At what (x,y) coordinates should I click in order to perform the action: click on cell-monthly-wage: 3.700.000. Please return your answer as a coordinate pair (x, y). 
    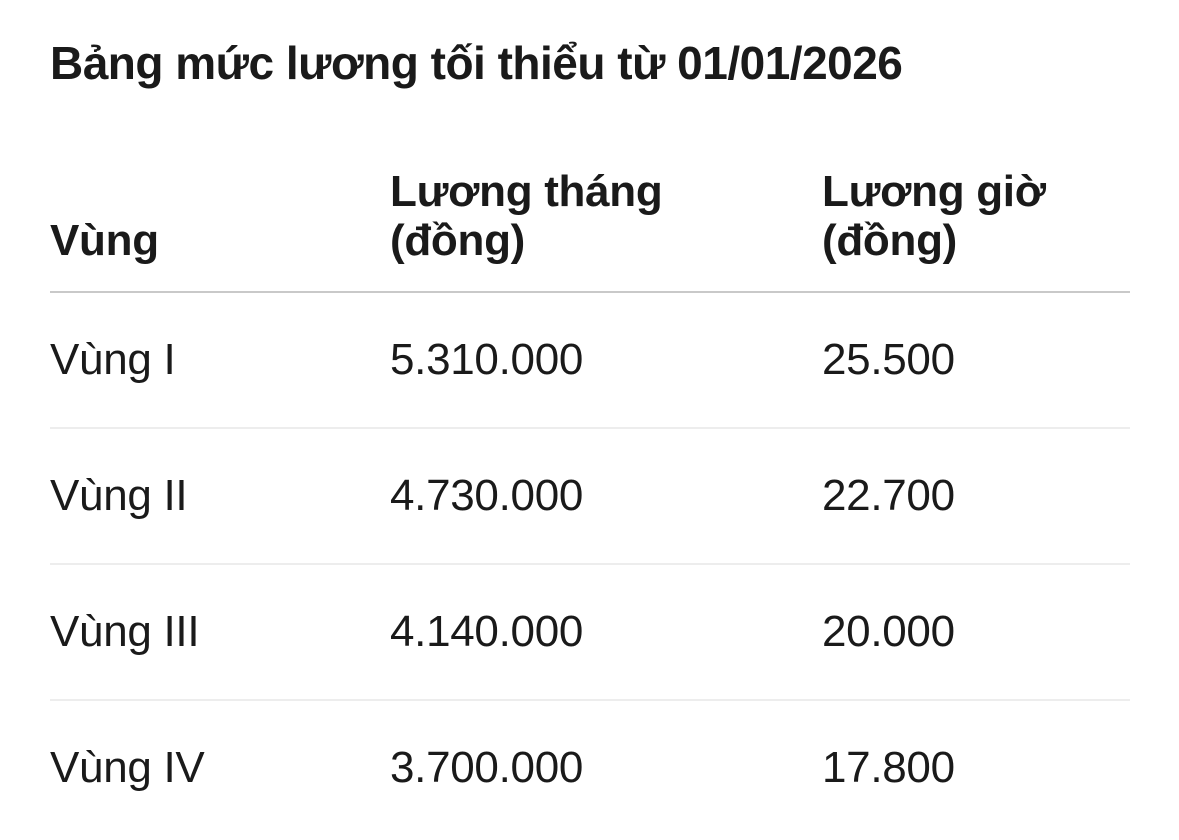
    Looking at the image, I should click on (487, 767).